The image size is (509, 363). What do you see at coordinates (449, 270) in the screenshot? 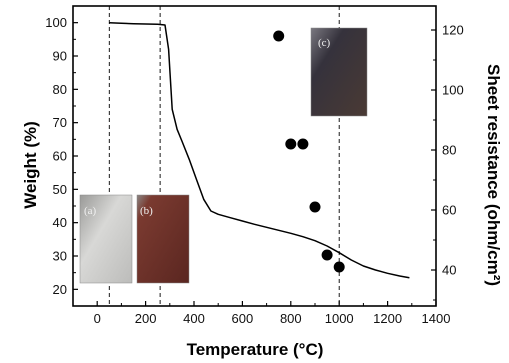
I see `y-right-tick-label: 40` at bounding box center [449, 270].